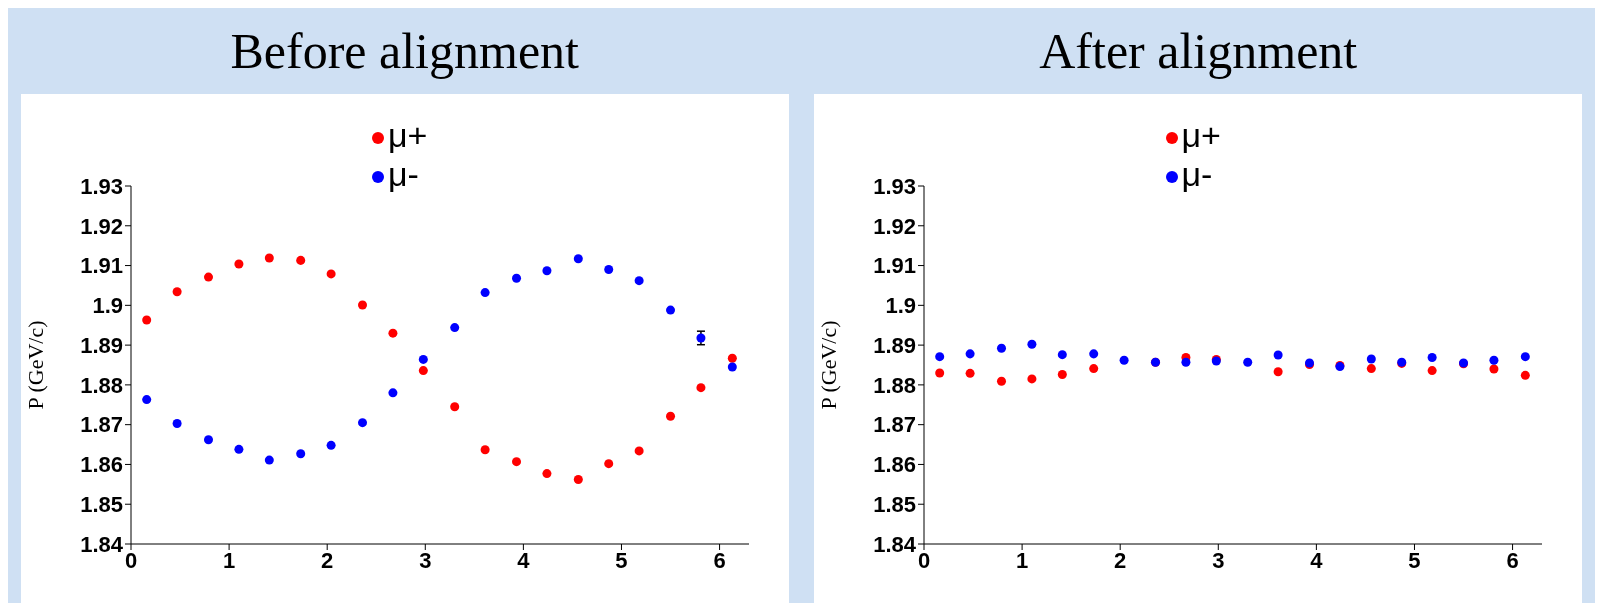  I want to click on chart-title: After alignment, so click(1198, 51).